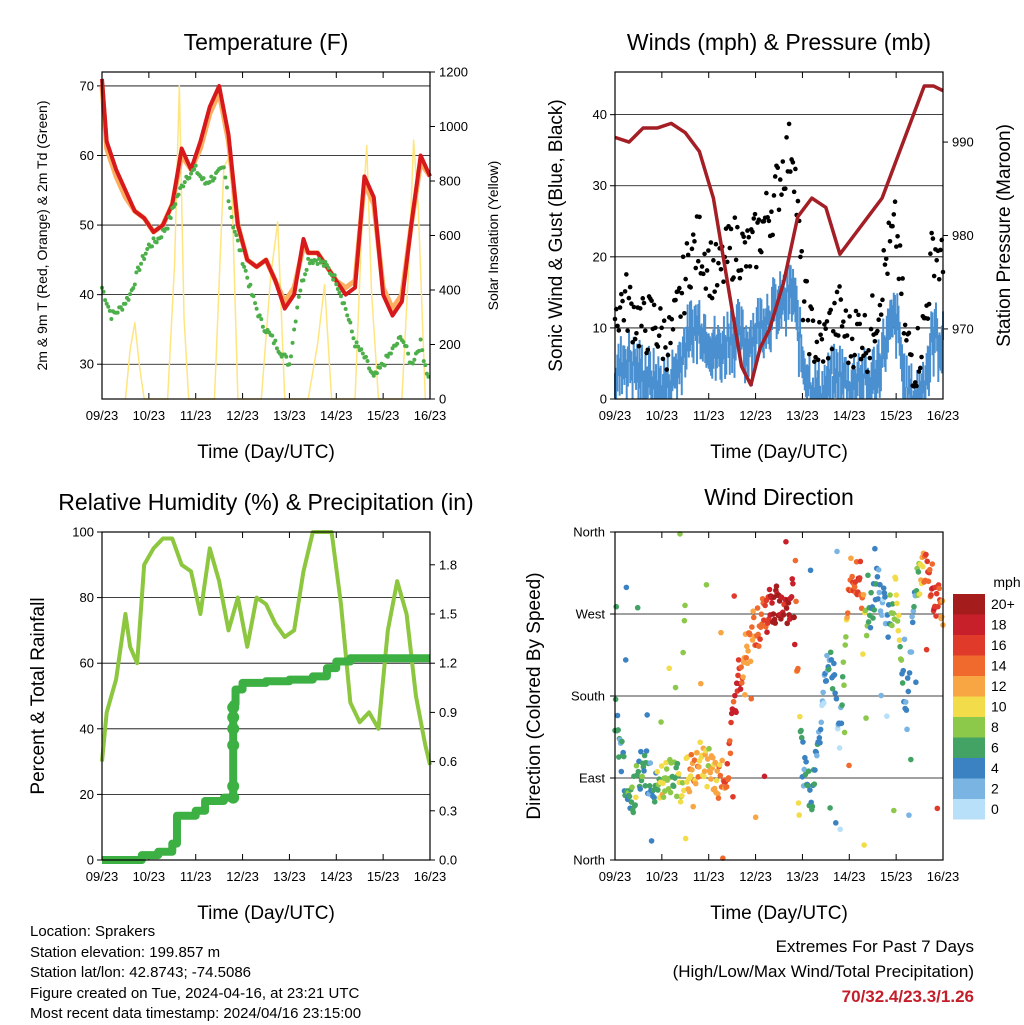 This screenshot has height=1025, width=1024. I want to click on station-elevation: Station elevation: 199.857 m, so click(125, 952).